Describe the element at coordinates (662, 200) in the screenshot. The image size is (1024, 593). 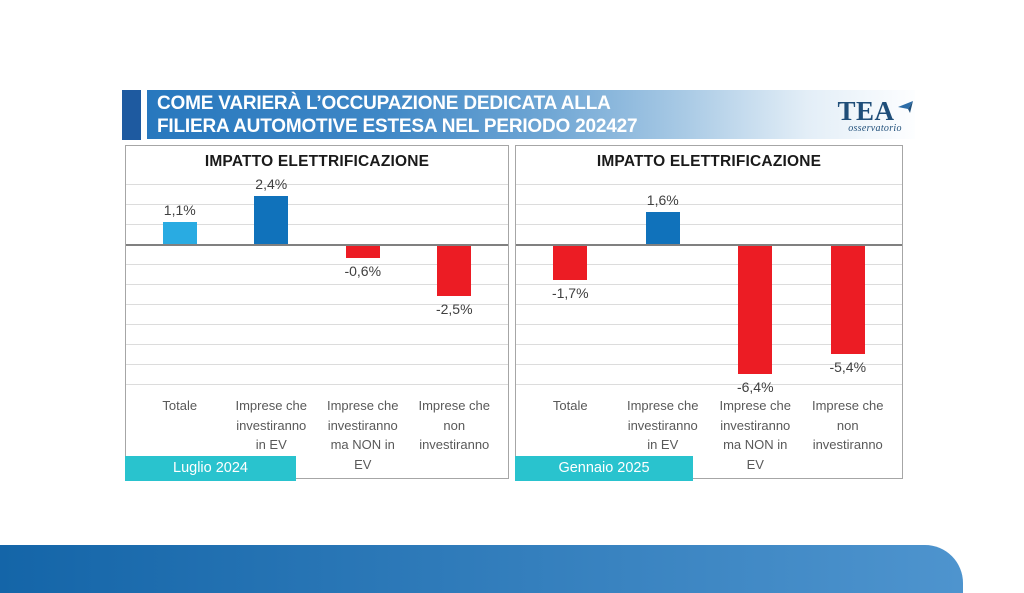
I see `bar-value-label: 1,6%` at that location.